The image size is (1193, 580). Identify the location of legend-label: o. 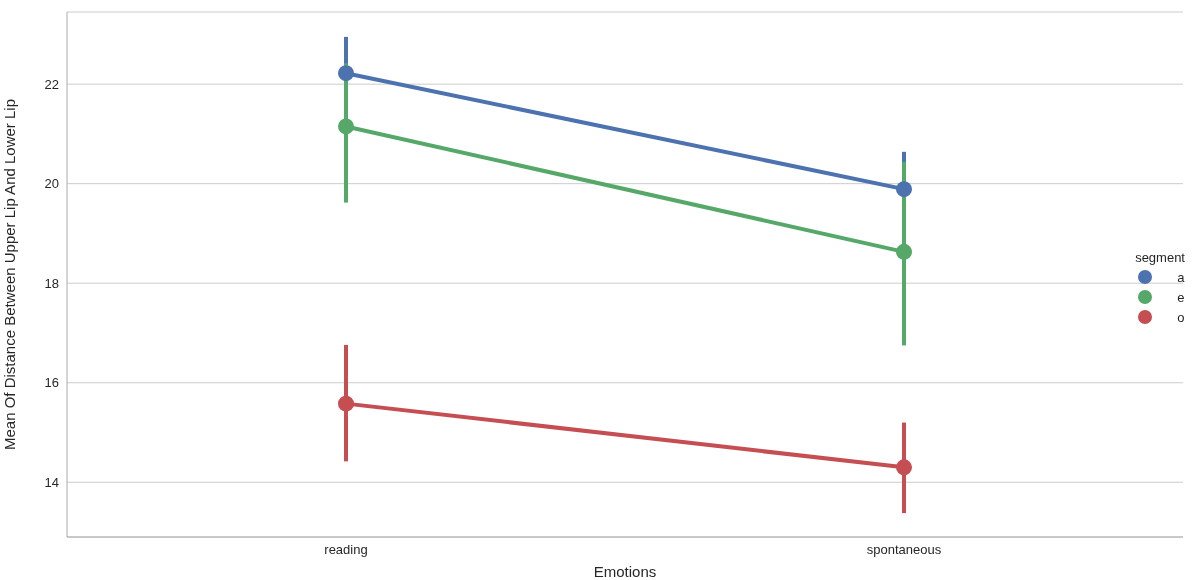
(1181, 317).